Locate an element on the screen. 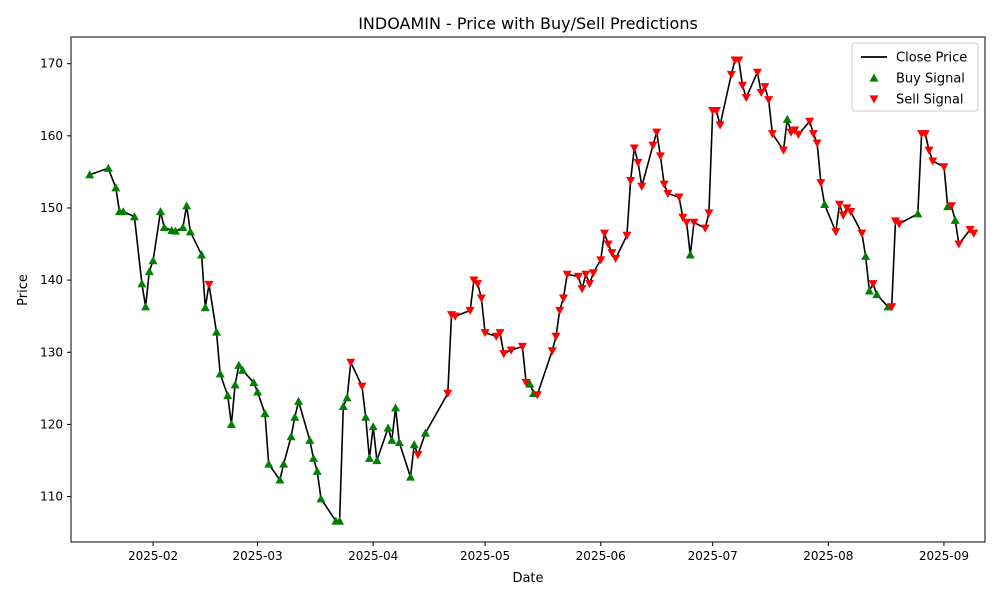 Image resolution: width=1000 pixels, height=604 pixels. x-tick-label: 2025-09 is located at coordinates (944, 556).